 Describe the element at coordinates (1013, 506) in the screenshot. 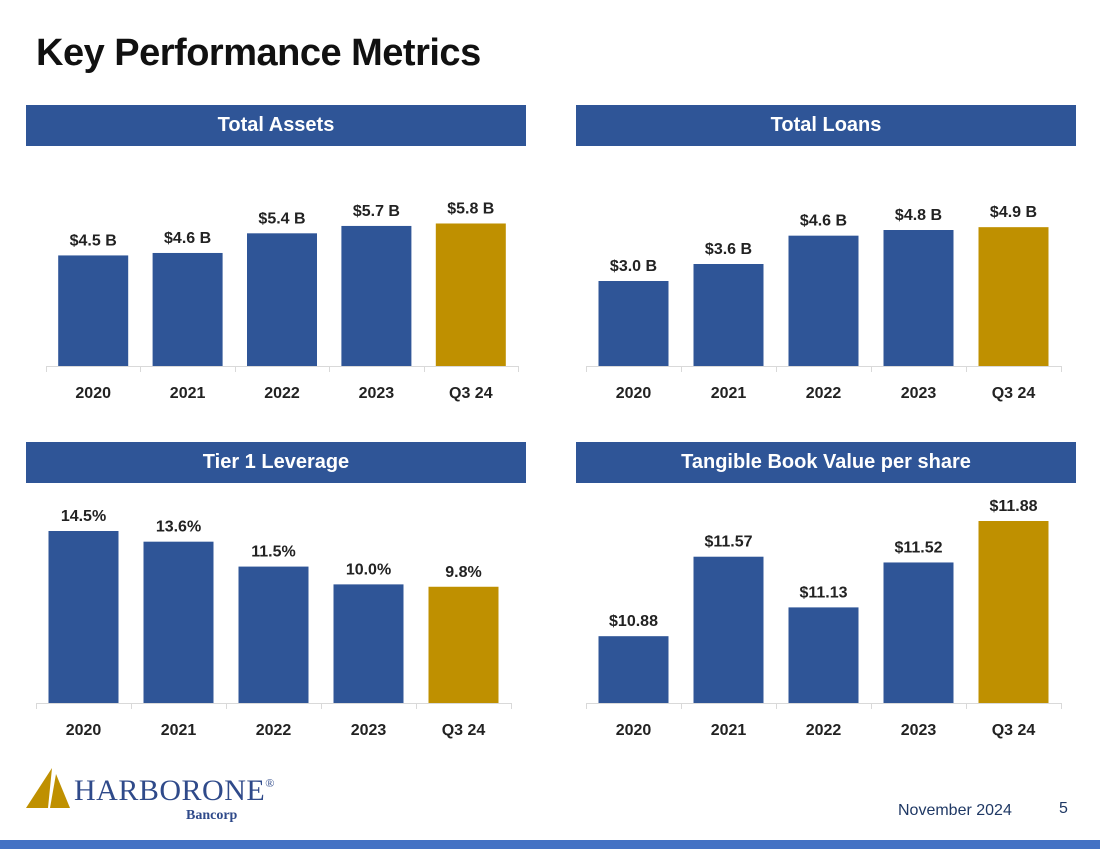

I see `data-label: $11.88` at that location.